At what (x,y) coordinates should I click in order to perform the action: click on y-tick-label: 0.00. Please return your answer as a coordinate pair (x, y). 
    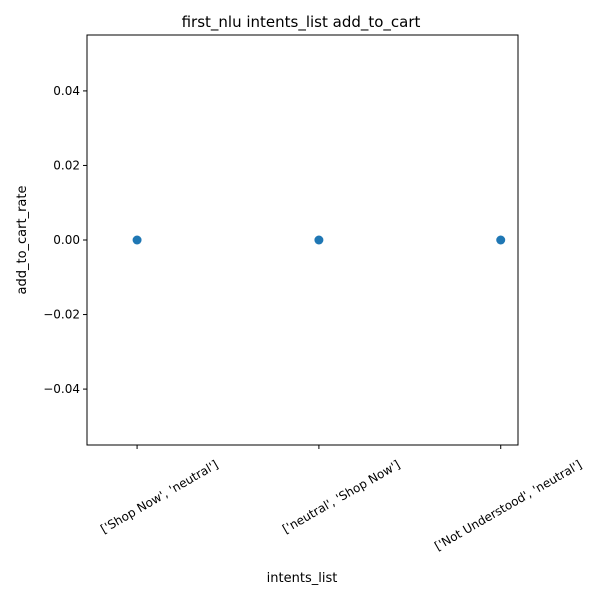
    Looking at the image, I should click on (66, 240).